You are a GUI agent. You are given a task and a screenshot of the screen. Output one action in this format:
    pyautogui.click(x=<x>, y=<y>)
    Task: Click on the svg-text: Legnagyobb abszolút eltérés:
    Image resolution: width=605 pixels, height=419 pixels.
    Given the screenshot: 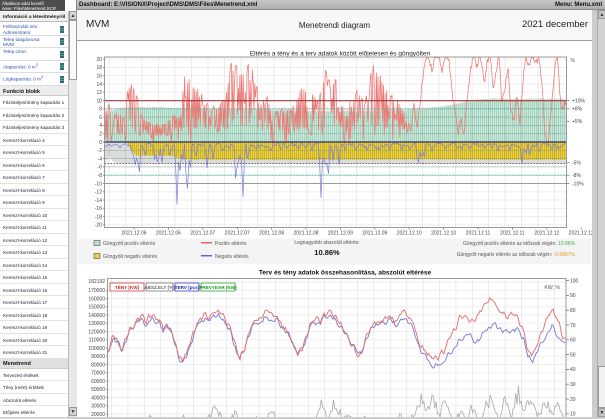 What is the action you would take?
    pyautogui.click(x=326, y=243)
    